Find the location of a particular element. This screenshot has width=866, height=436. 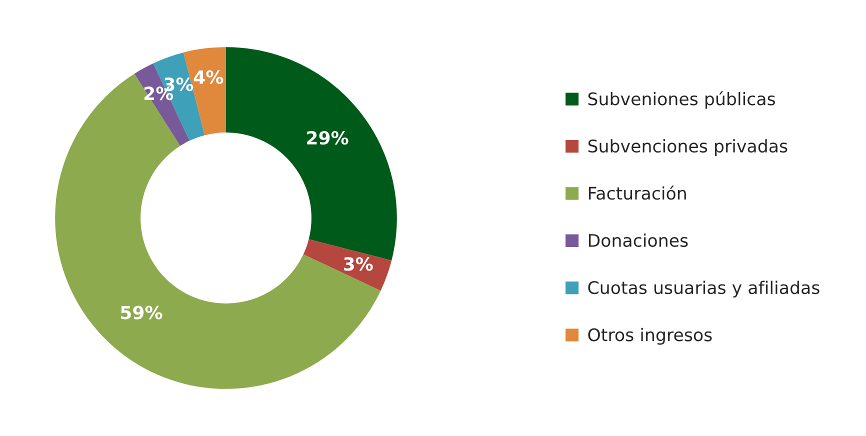

donut-slice is located at coordinates (347, 265).